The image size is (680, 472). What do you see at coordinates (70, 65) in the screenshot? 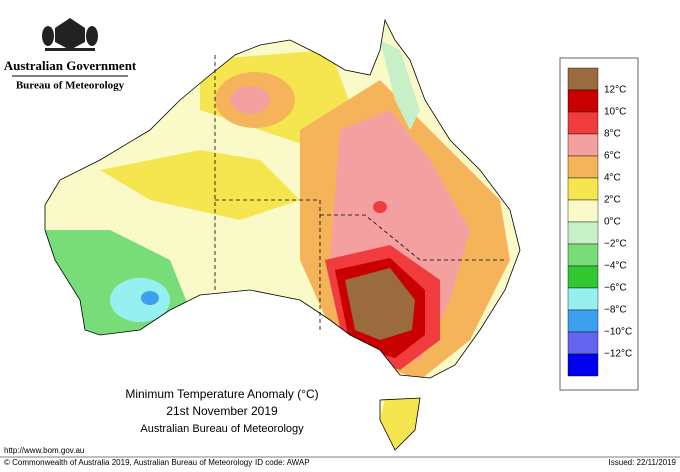
I see `government-name: Australian Government` at bounding box center [70, 65].